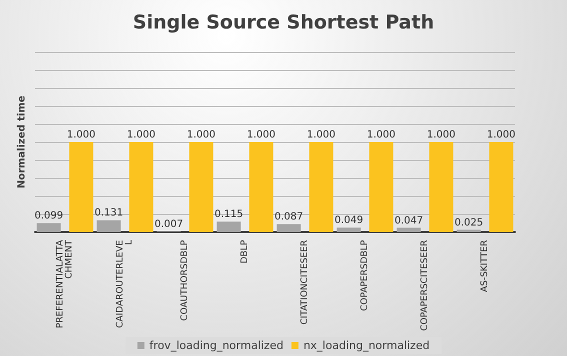  Describe the element at coordinates (216, 345) in the screenshot. I see `legend-label: frov_loading_normalized` at that location.